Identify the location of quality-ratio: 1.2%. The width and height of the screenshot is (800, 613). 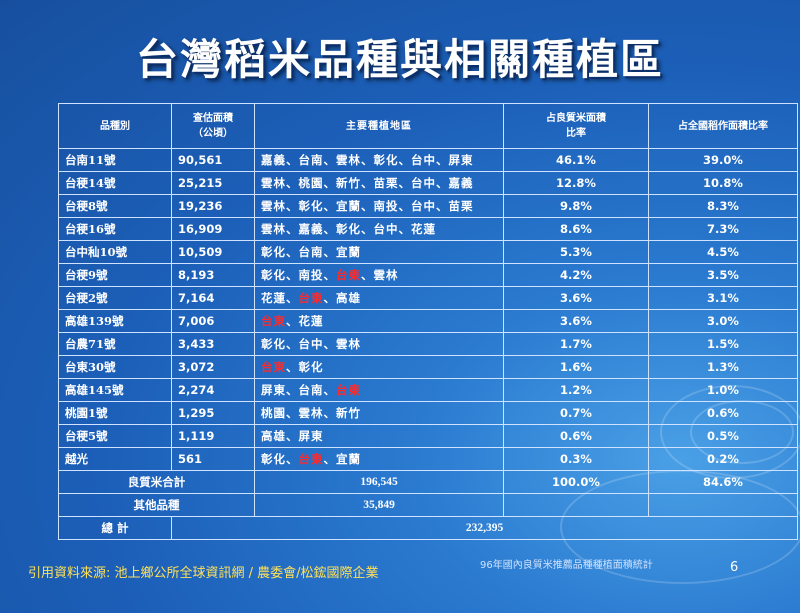
(576, 390).